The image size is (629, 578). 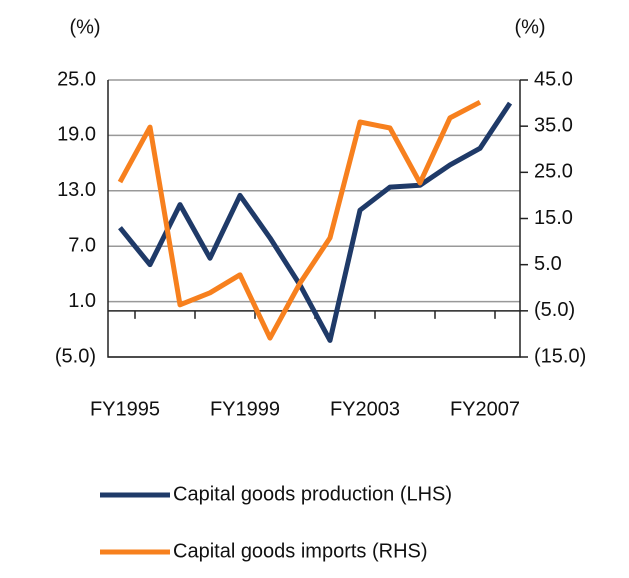 What do you see at coordinates (553, 79) in the screenshot?
I see `y2-tick-label: 45.0` at bounding box center [553, 79].